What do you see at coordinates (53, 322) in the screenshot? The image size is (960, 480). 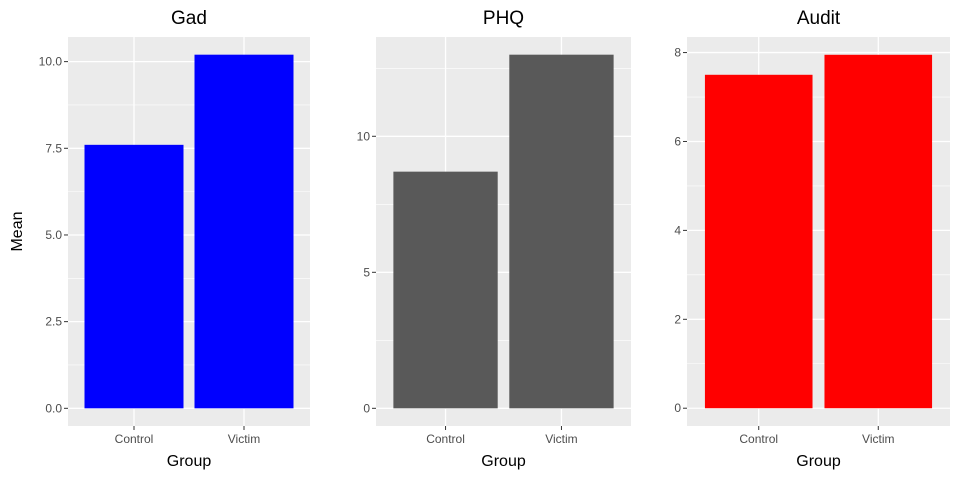 I see `y-tick-label: 2.5` at bounding box center [53, 322].